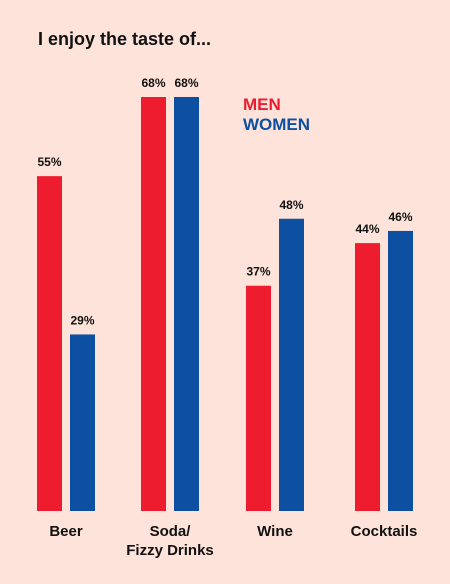 The width and height of the screenshot is (450, 584). I want to click on value-label-men-3: 44%, so click(367, 229).